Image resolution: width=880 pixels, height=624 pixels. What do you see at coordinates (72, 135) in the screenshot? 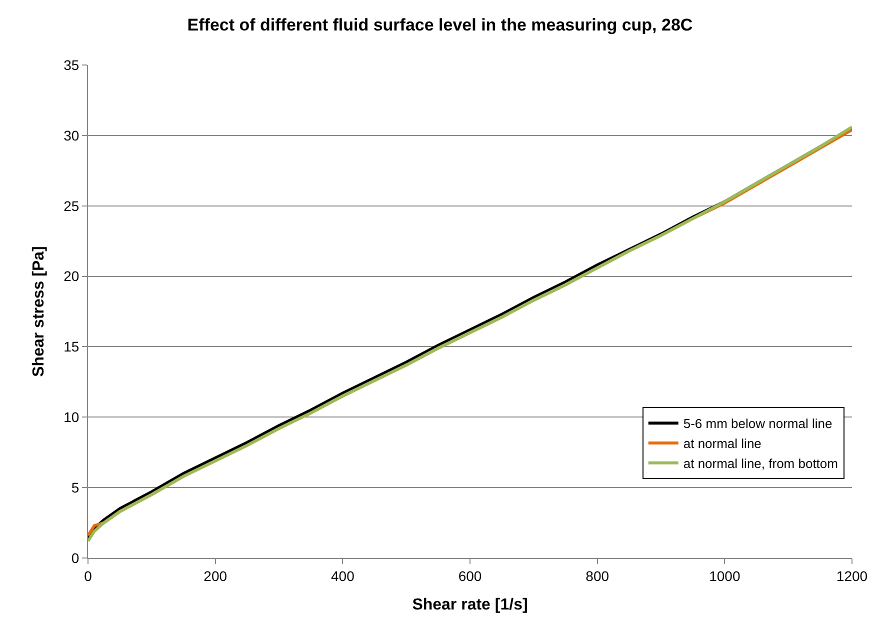
I see `y-tick-label: 30` at bounding box center [72, 135].